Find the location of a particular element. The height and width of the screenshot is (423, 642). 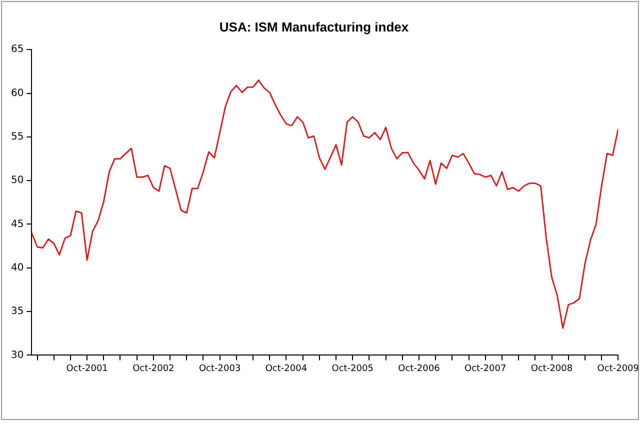

y-tick-label: 40 is located at coordinates (17, 268).